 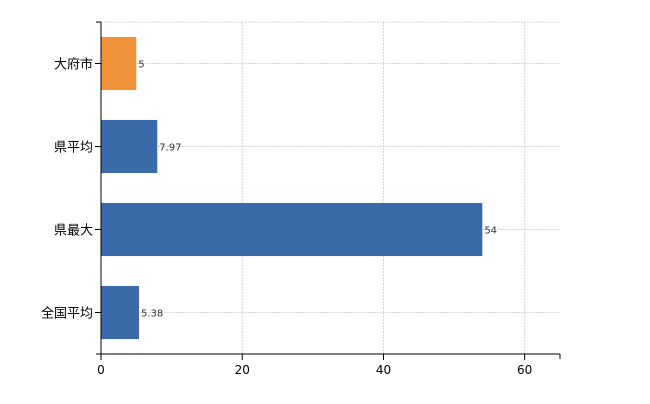 What do you see at coordinates (490, 231) in the screenshot?
I see `data-label: 54` at bounding box center [490, 231].